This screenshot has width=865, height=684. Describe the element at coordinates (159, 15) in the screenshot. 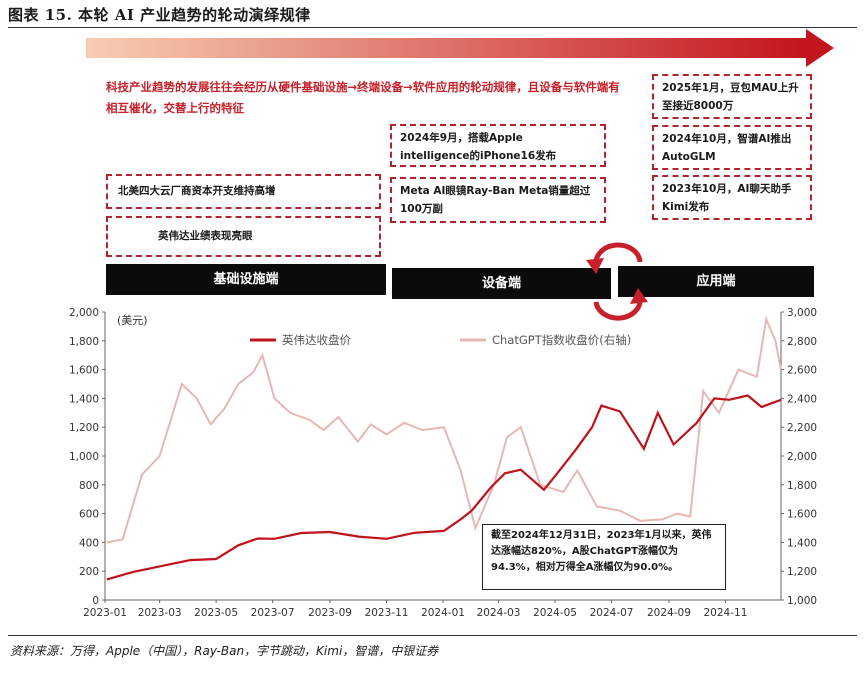

I see `figure-title: 图表 15. 本轮 AI 产业趋势的轮动演绎规律` at that location.